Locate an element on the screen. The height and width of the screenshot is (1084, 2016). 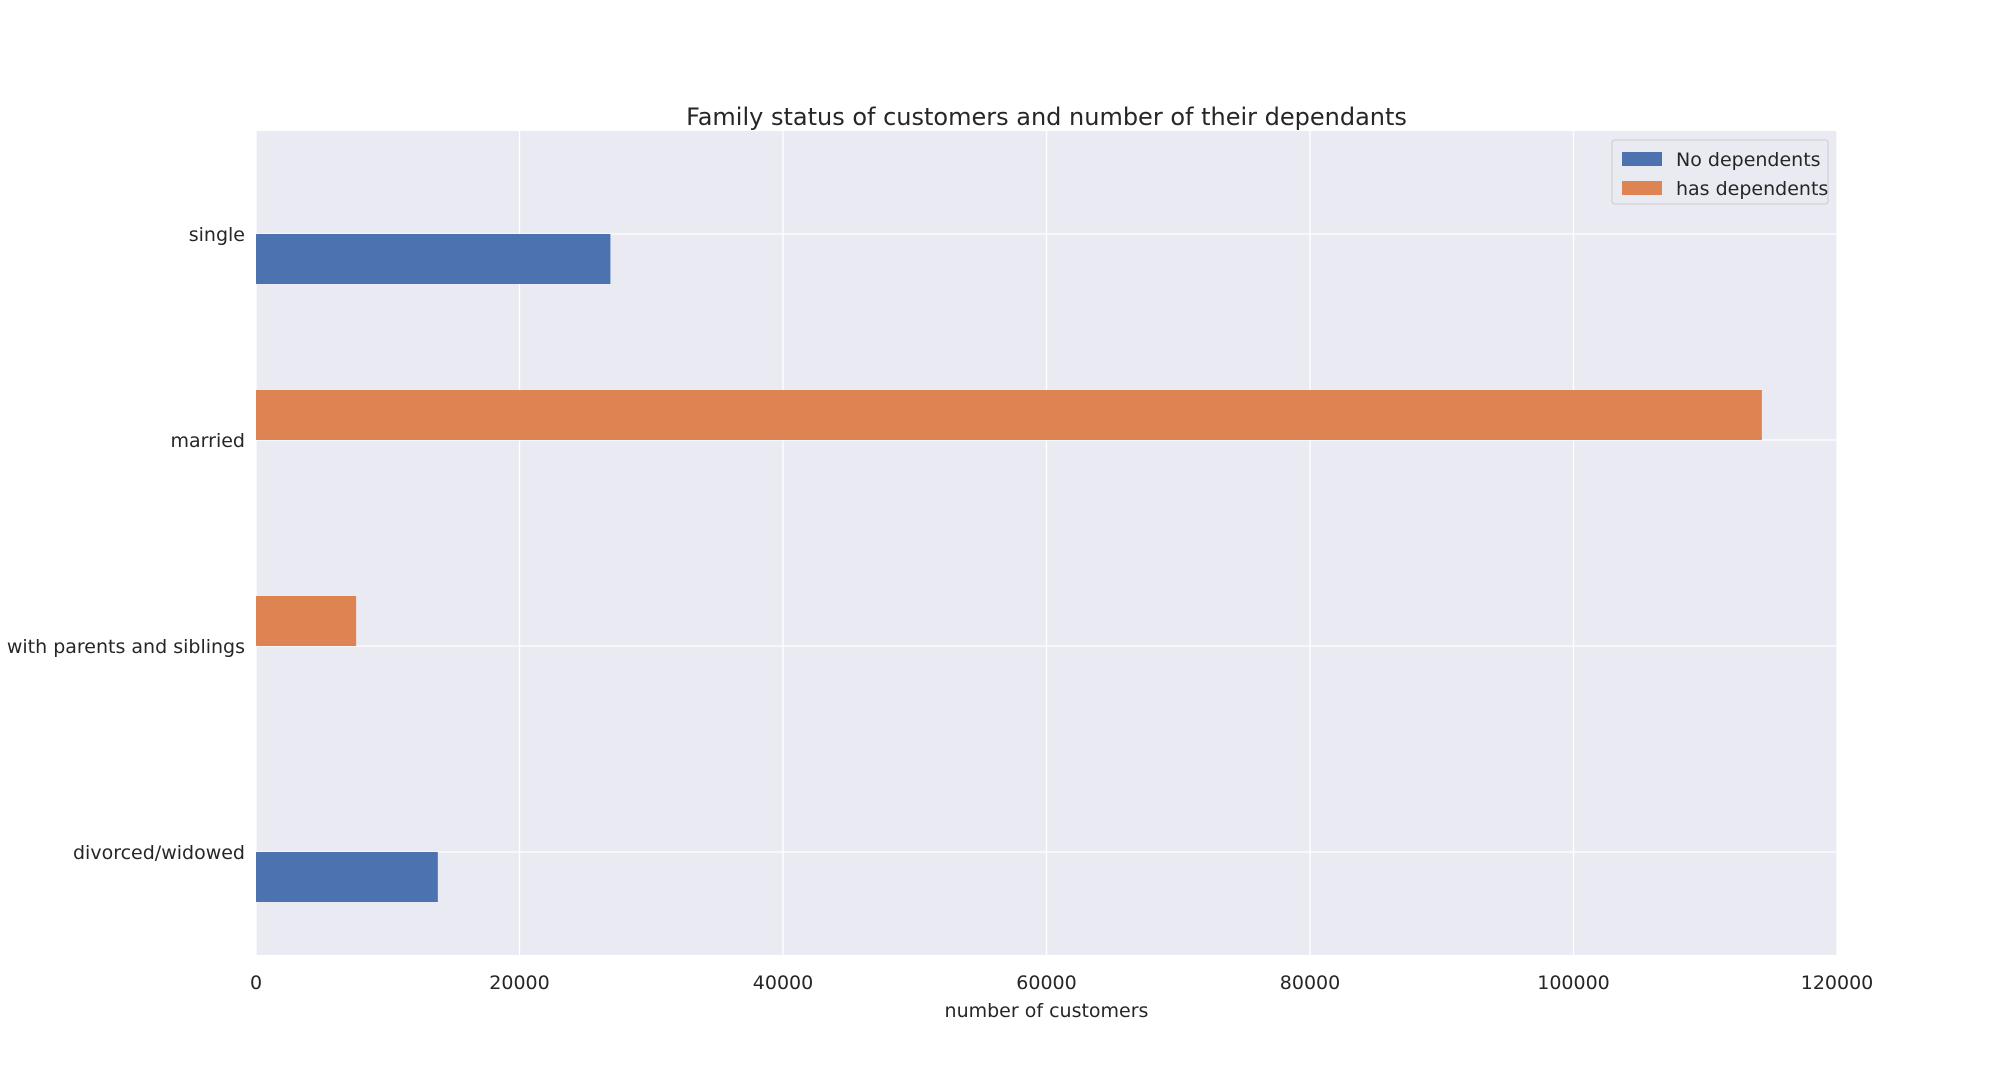
x-tick-label: 100000 is located at coordinates (1573, 983).